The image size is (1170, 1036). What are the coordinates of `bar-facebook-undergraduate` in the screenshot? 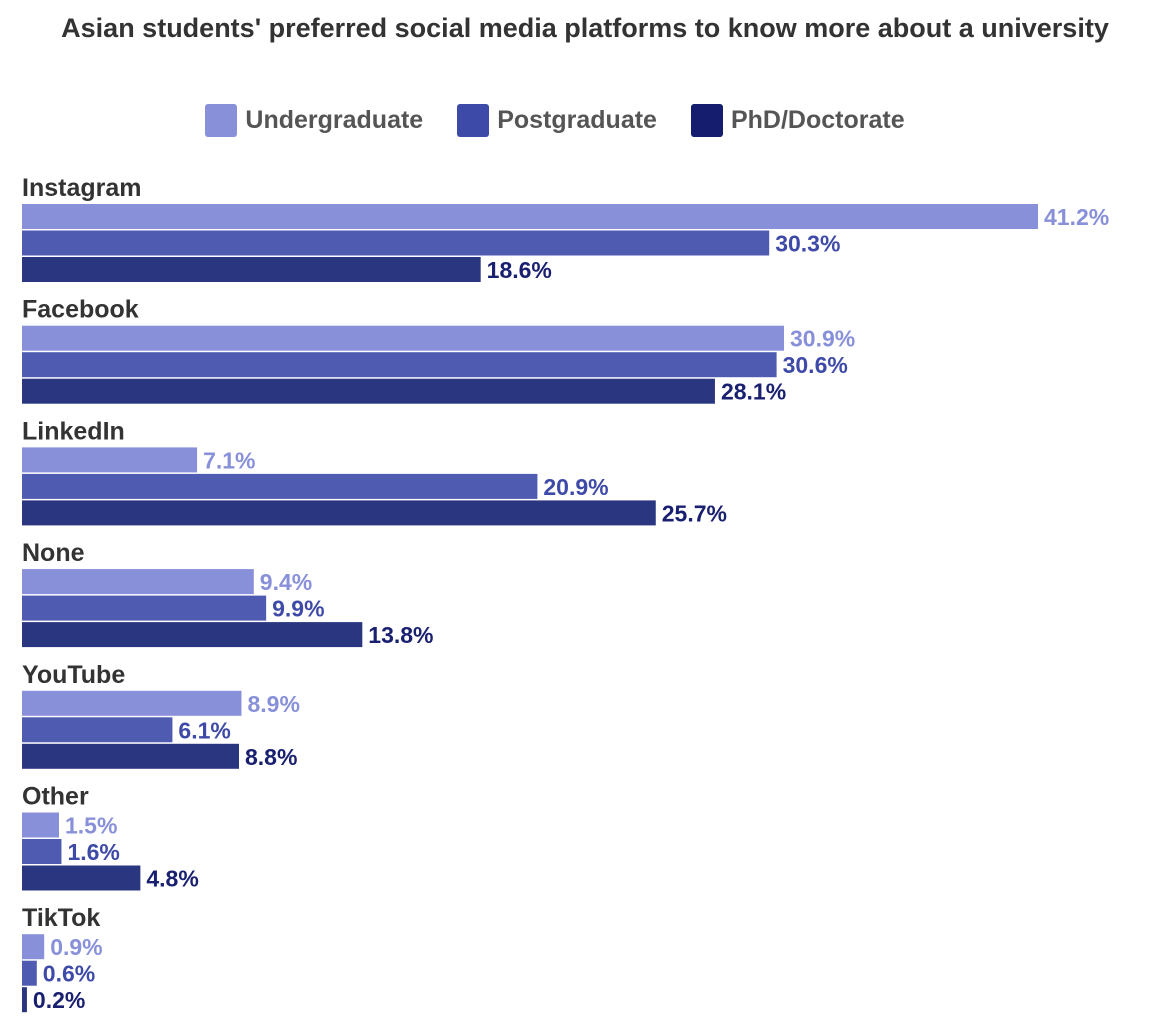 It's located at (403, 338).